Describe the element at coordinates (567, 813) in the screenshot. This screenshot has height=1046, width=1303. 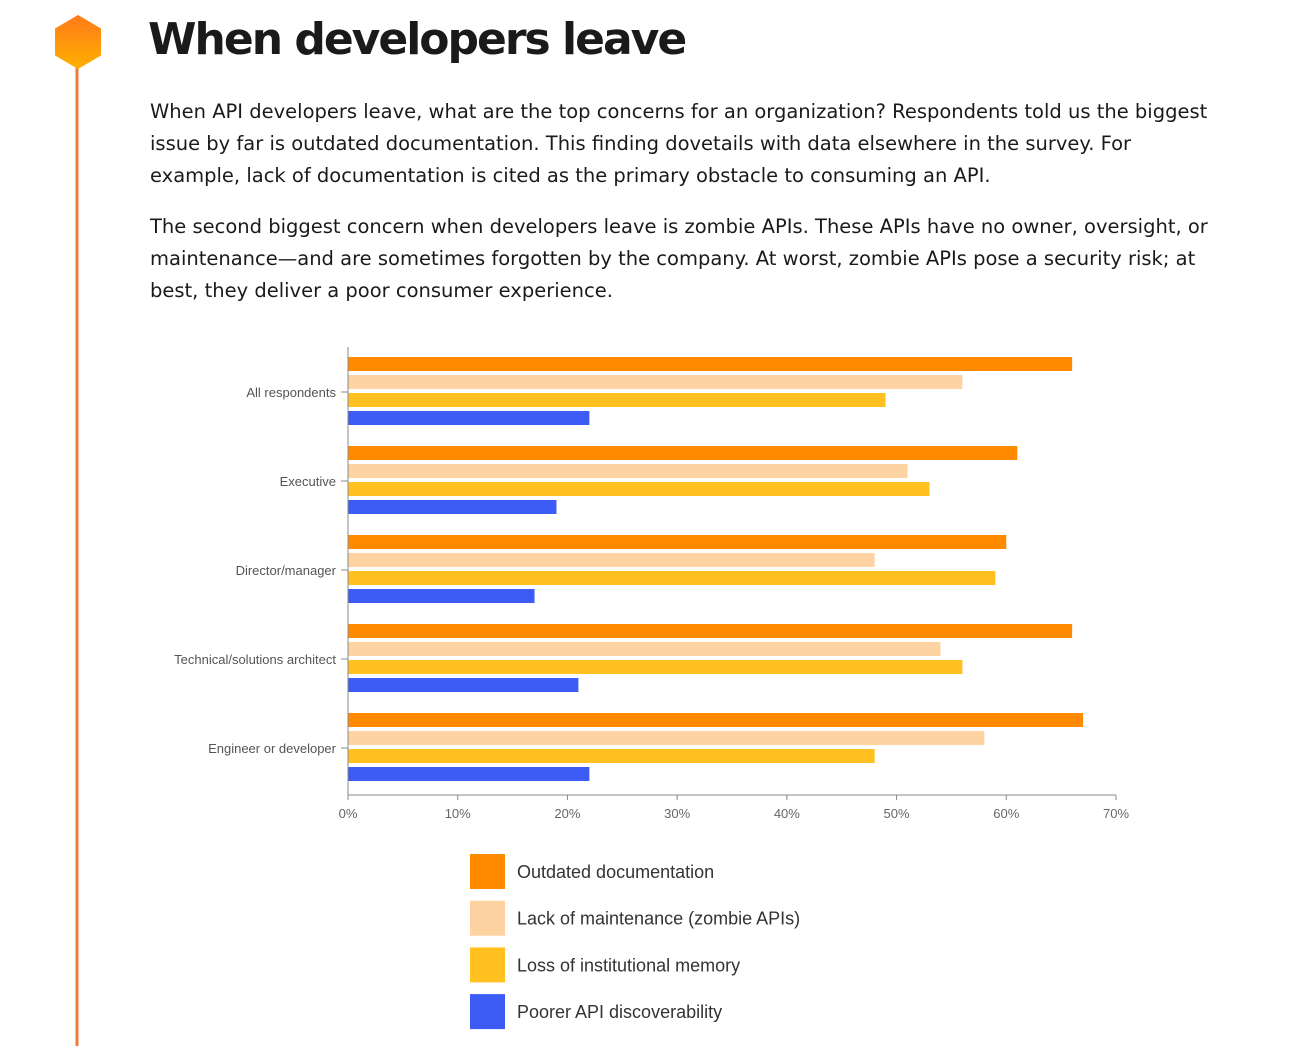
I see `x-tick-label: 20%` at that location.